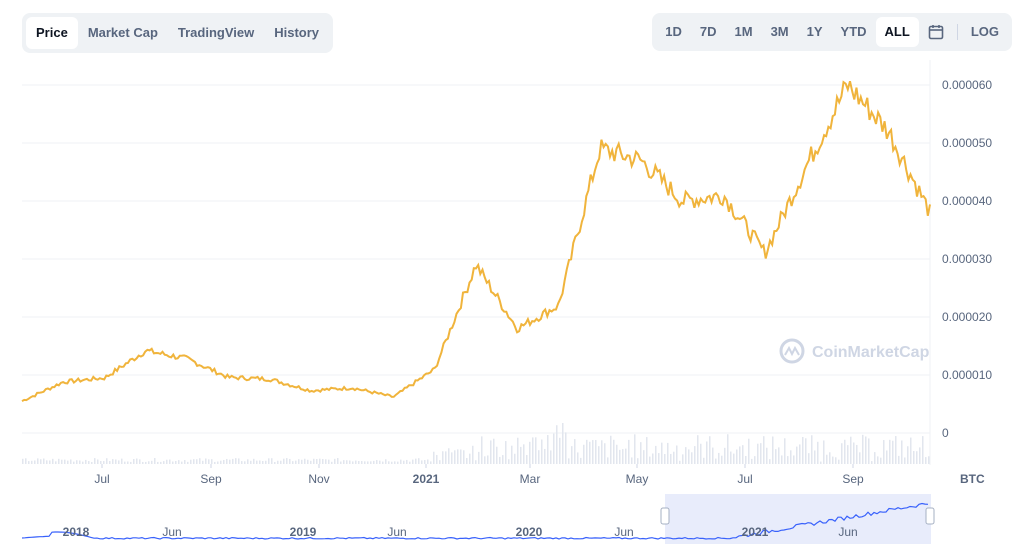 The width and height of the screenshot is (1024, 552). Describe the element at coordinates (743, 31) in the screenshot. I see `range-1m: 1M` at that location.